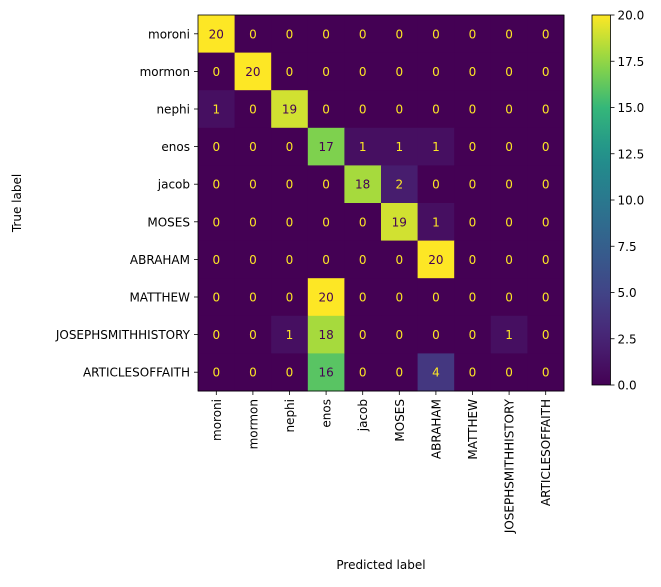  What do you see at coordinates (631, 62) in the screenshot?
I see `colorbar-tick-label: 17.5` at bounding box center [631, 62].